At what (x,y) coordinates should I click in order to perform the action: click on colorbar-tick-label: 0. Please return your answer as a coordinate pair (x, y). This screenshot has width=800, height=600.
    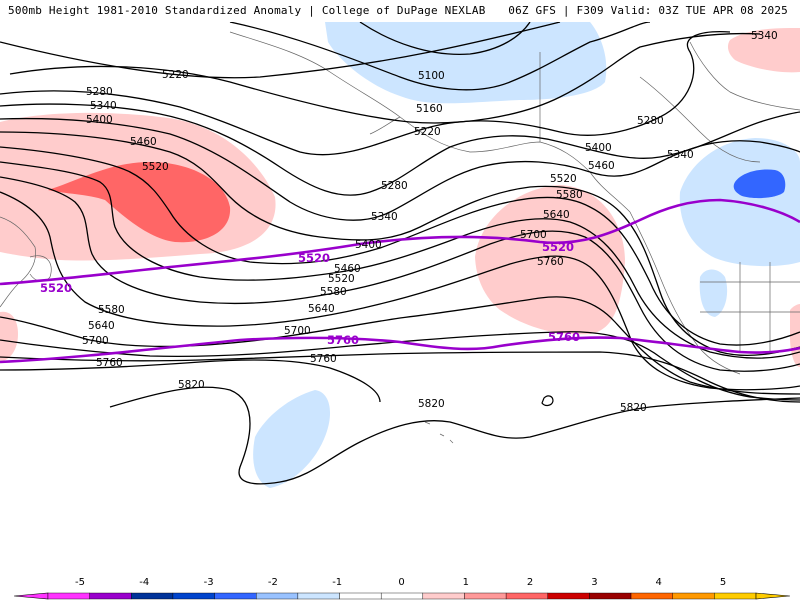
    Looking at the image, I should click on (401, 582).